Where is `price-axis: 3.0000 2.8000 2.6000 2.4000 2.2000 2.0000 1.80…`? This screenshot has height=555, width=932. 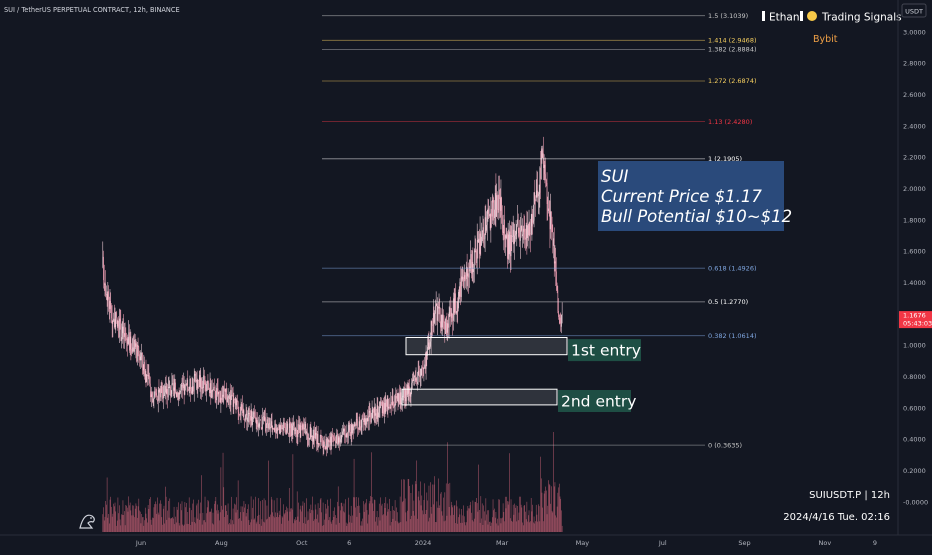
price-axis: 3.0000 2.8000 2.6000 2.4000 2.2000 2.0000 1.80… is located at coordinates (915, 267).